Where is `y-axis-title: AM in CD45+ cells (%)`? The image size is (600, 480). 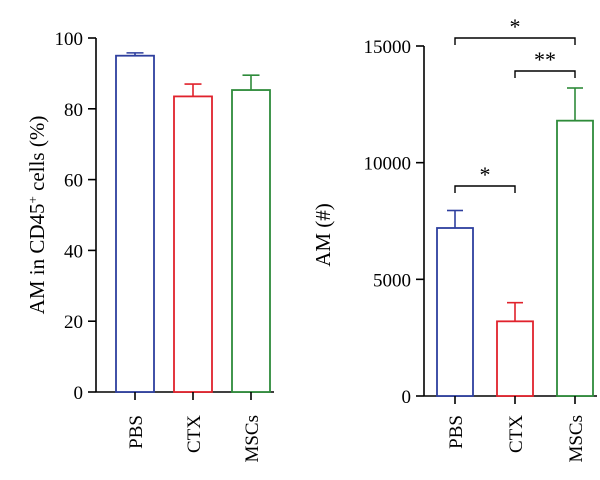 y-axis-title: AM in CD45+ cells (%) is located at coordinates (37, 215).